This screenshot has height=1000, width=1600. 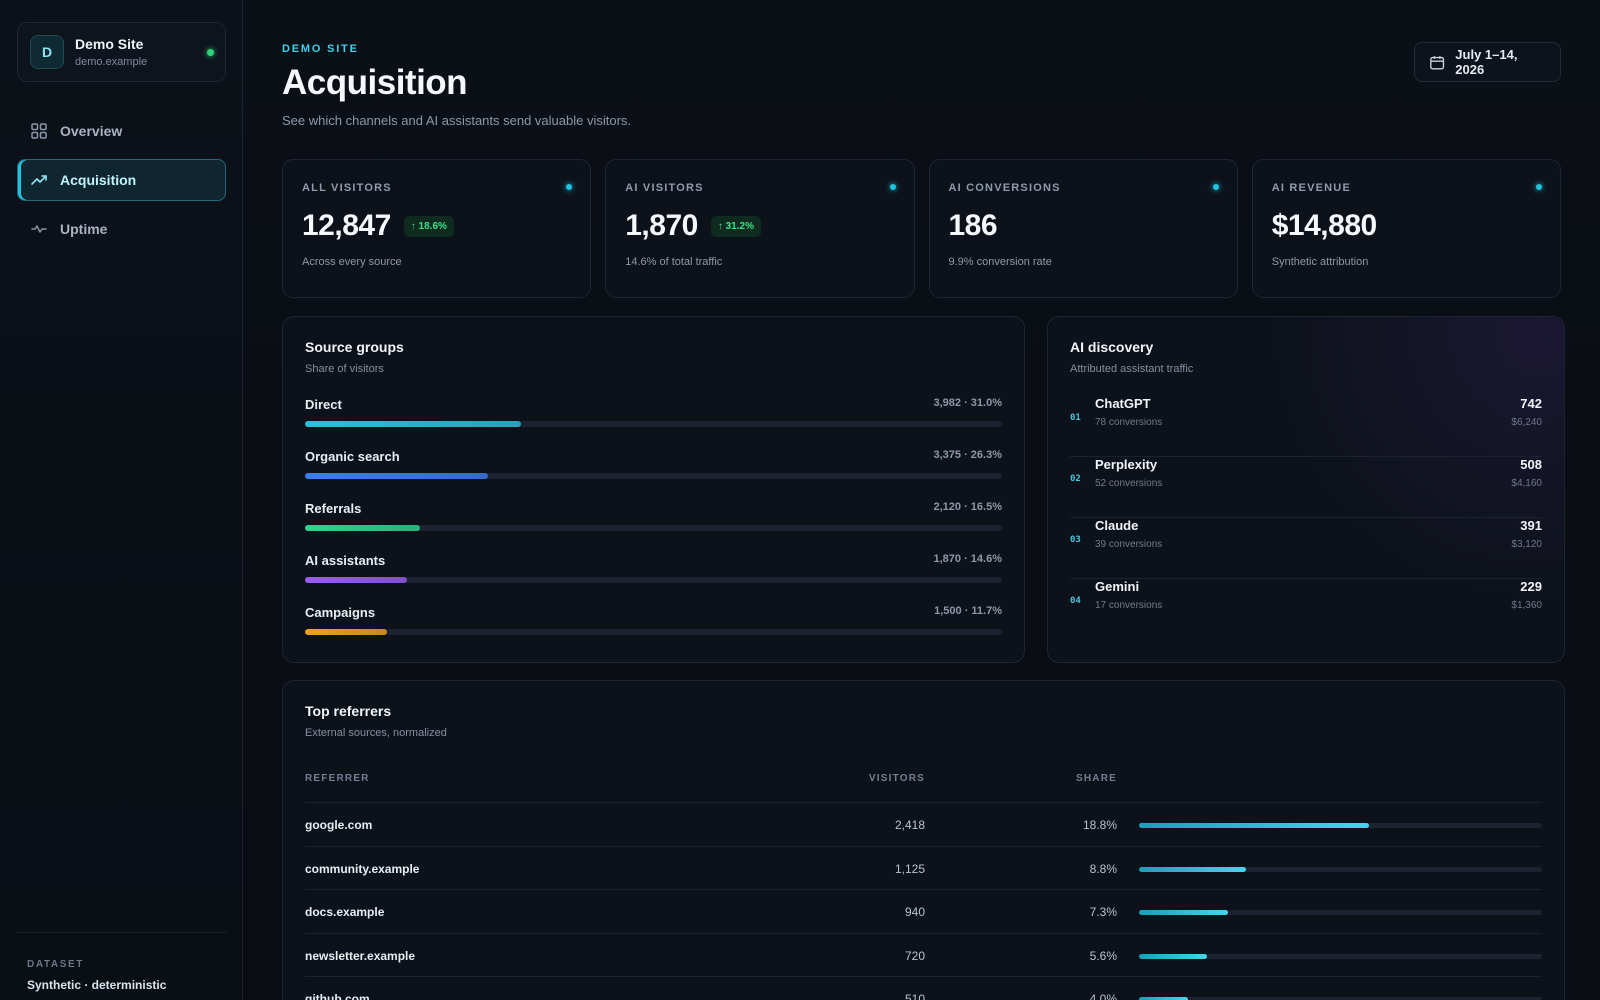 I want to click on source-value: 1,500 · 11.7%, so click(x=968, y=611).